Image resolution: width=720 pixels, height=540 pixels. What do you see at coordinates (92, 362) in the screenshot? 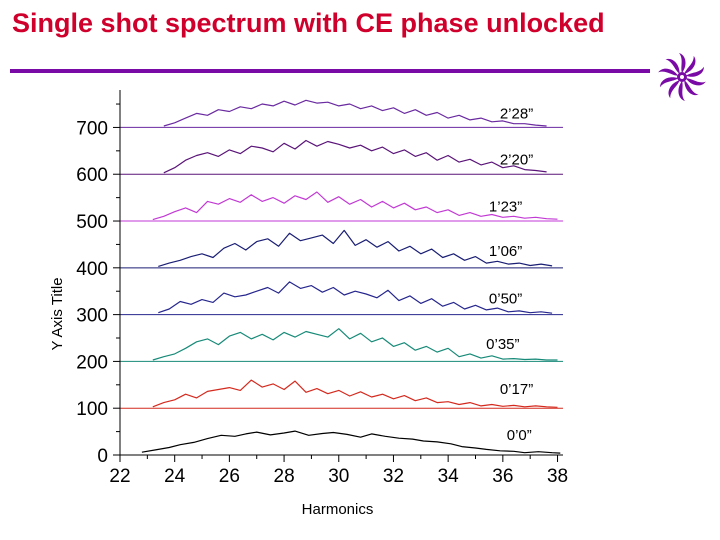
I see `y-tick-label: 200` at bounding box center [92, 362].